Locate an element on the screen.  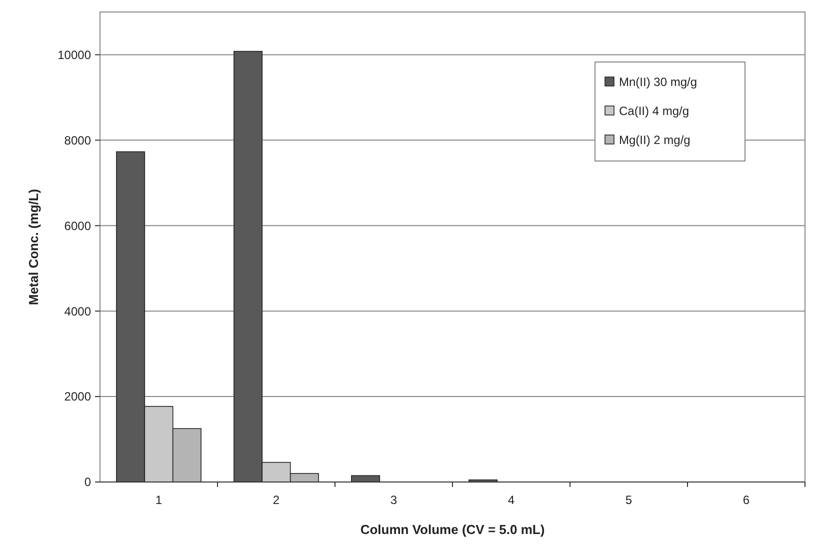
x-tick-label: 2 is located at coordinates (276, 500).